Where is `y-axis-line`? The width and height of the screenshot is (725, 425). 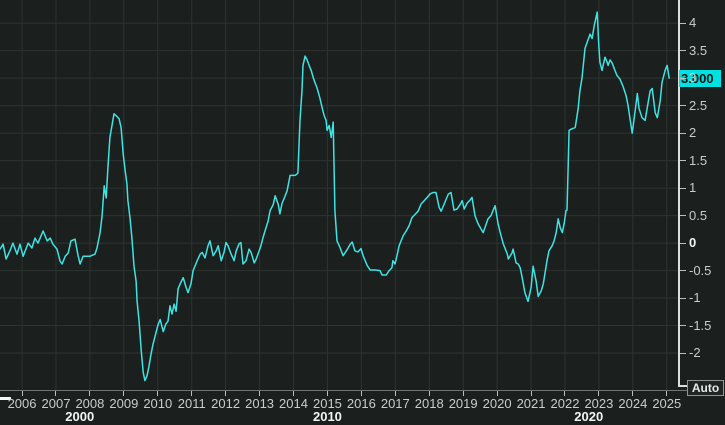
y-axis-line is located at coordinates (679, 193).